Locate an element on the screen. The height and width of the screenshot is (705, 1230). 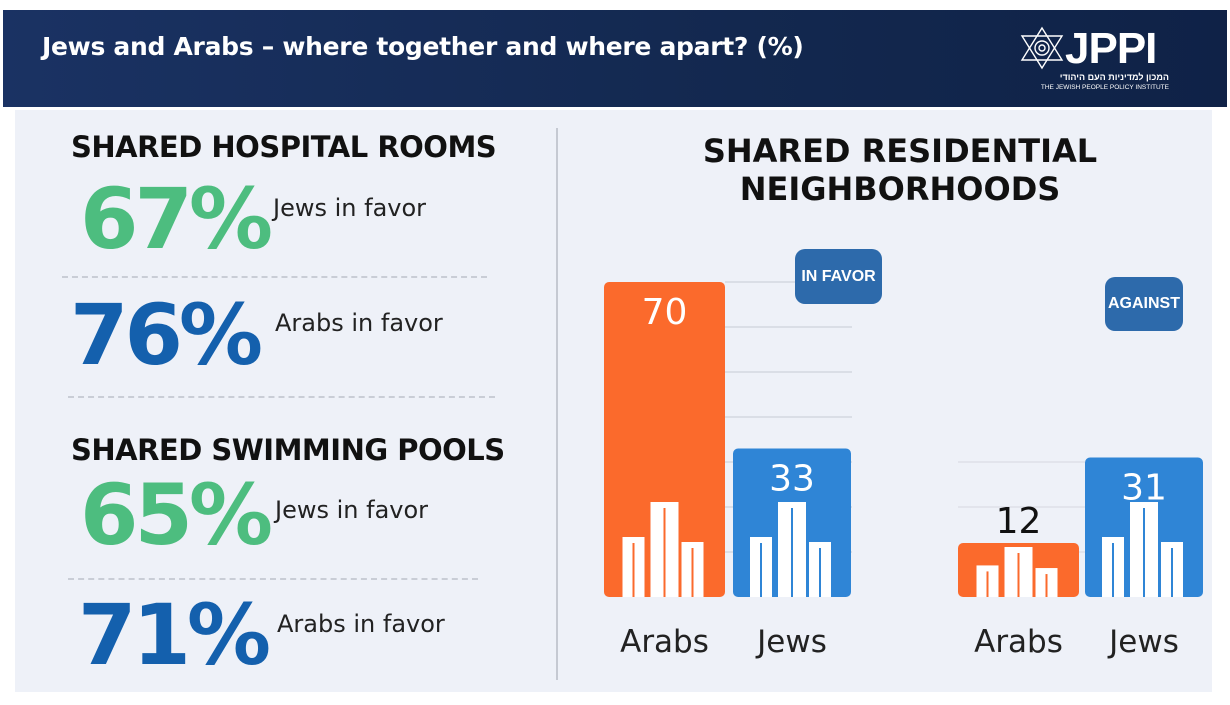
bar-value-label: 33 is located at coordinates (792, 479).